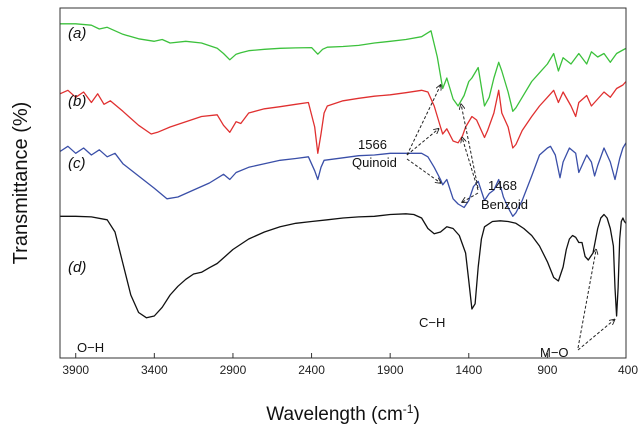 The width and height of the screenshot is (638, 430). I want to click on x-tick-label: 400, so click(628, 370).